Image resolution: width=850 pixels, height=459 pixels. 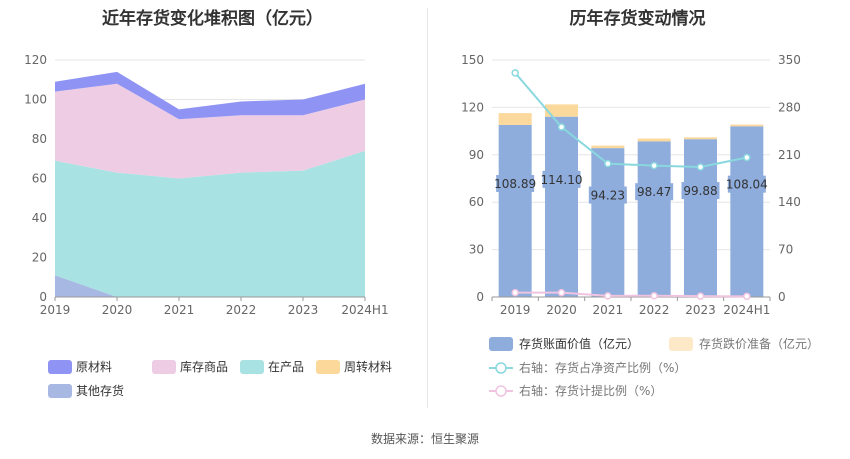 I want to click on y-tick-label: 20, so click(x=39, y=258).